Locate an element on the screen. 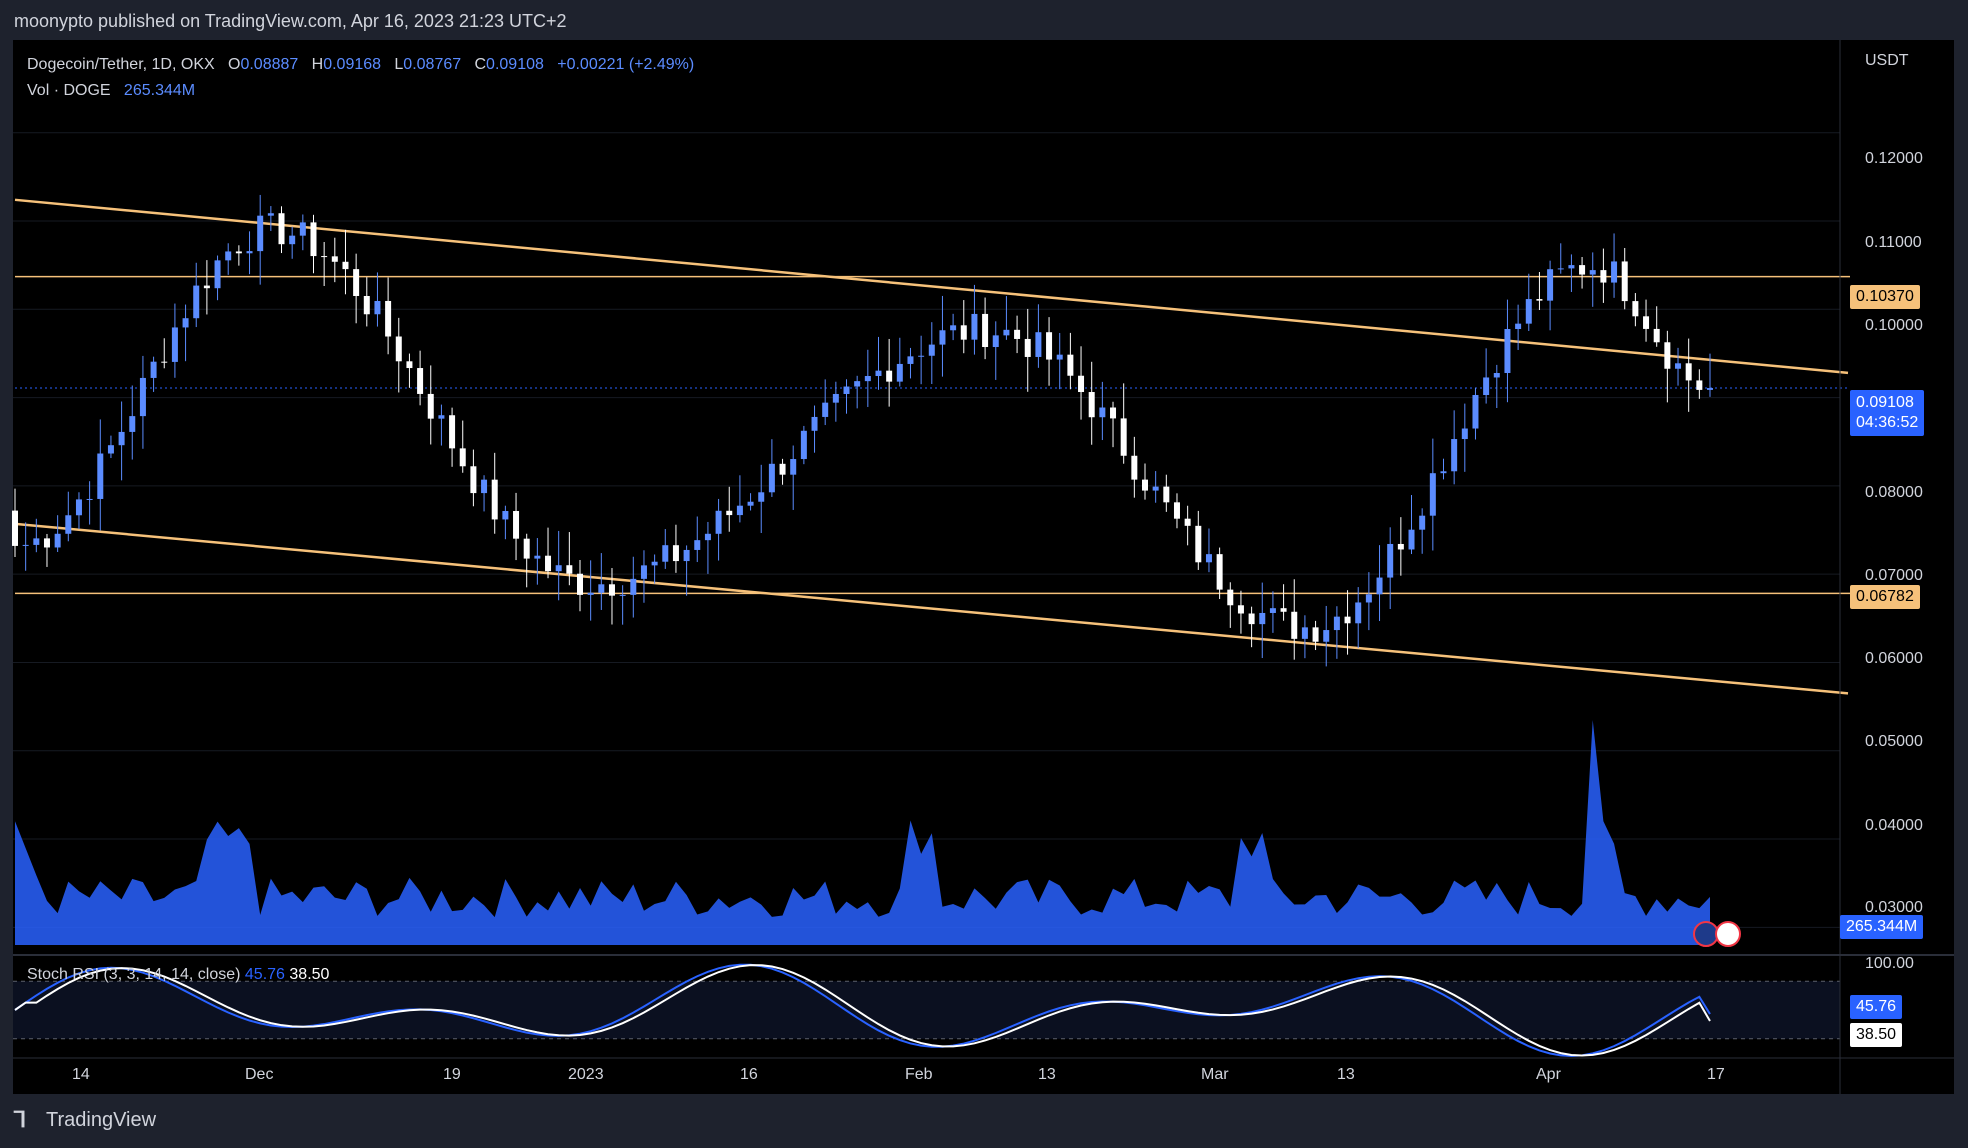 This screenshot has height=1148, width=1968. price-tick: 0.07000 is located at coordinates (1894, 575).